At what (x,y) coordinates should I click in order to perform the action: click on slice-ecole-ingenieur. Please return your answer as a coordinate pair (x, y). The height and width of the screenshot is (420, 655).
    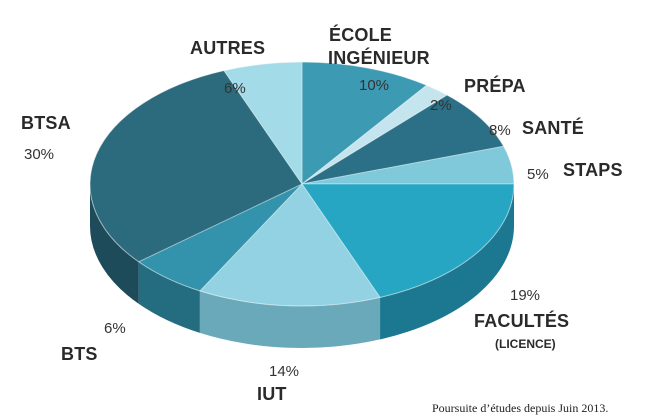
    Looking at the image, I should click on (364, 123).